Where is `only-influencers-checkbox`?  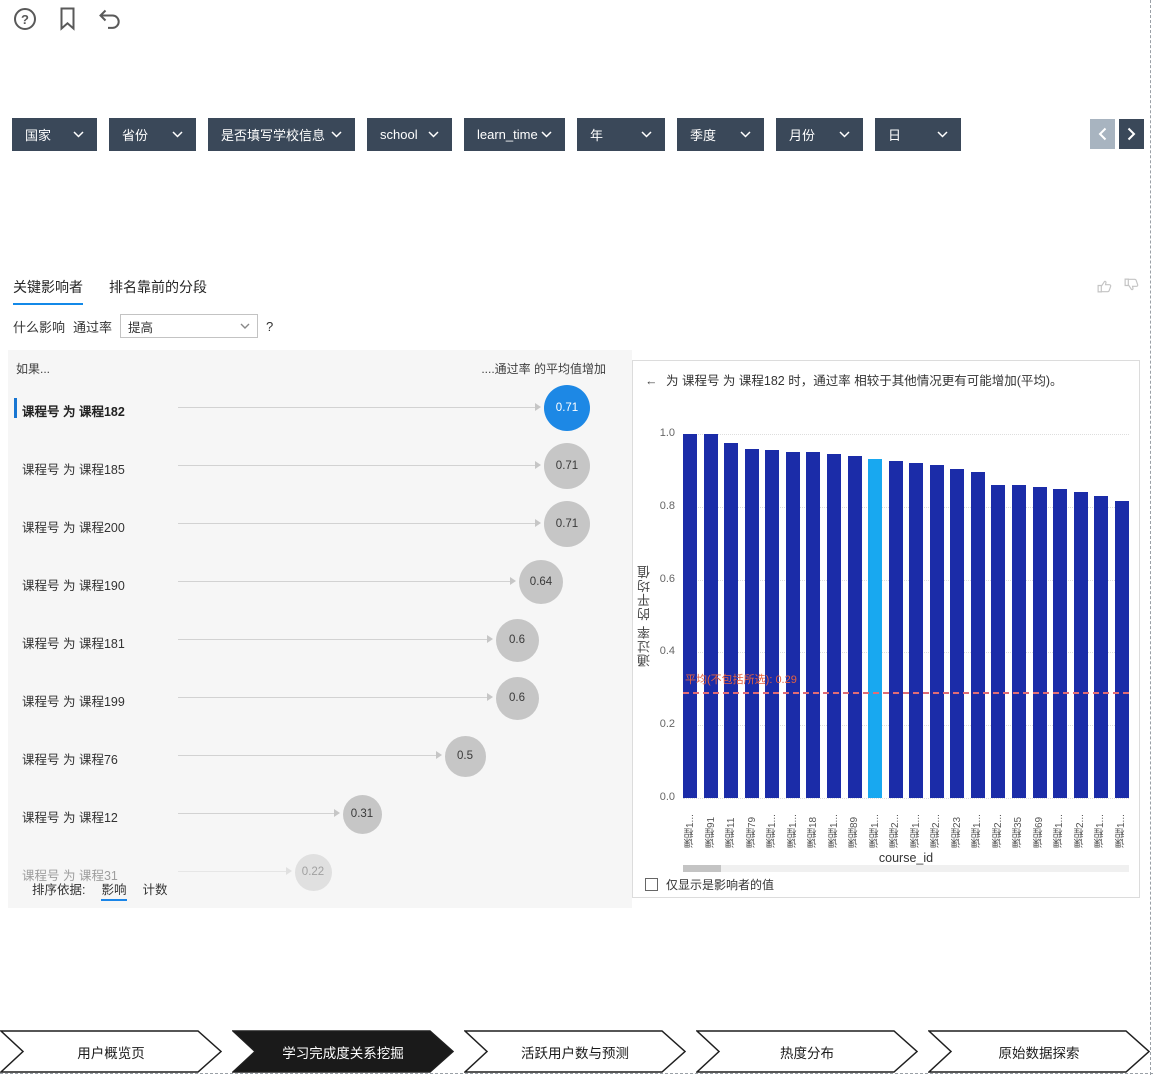 only-influencers-checkbox is located at coordinates (651, 884).